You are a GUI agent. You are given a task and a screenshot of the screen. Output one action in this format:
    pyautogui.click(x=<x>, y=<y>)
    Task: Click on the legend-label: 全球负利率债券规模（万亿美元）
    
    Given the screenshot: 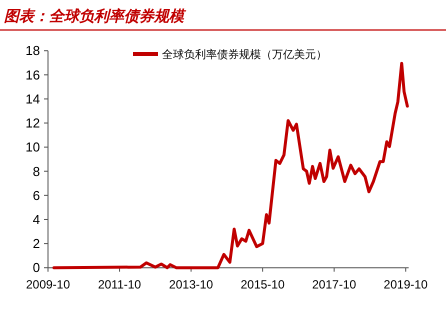 What is the action you would take?
    pyautogui.click(x=244, y=54)
    